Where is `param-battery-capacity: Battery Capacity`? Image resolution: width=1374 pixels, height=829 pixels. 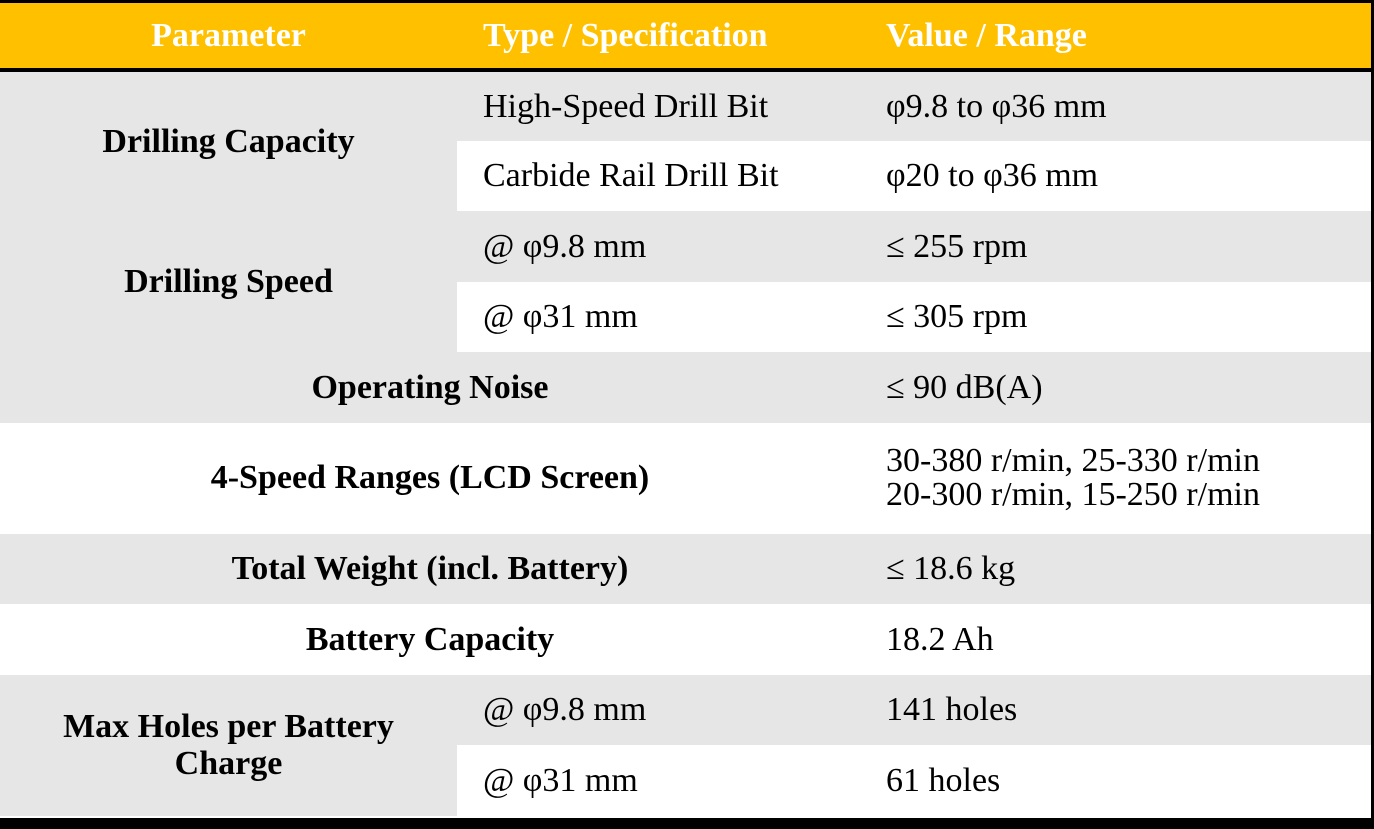 param-battery-capacity: Battery Capacity is located at coordinates (430, 639).